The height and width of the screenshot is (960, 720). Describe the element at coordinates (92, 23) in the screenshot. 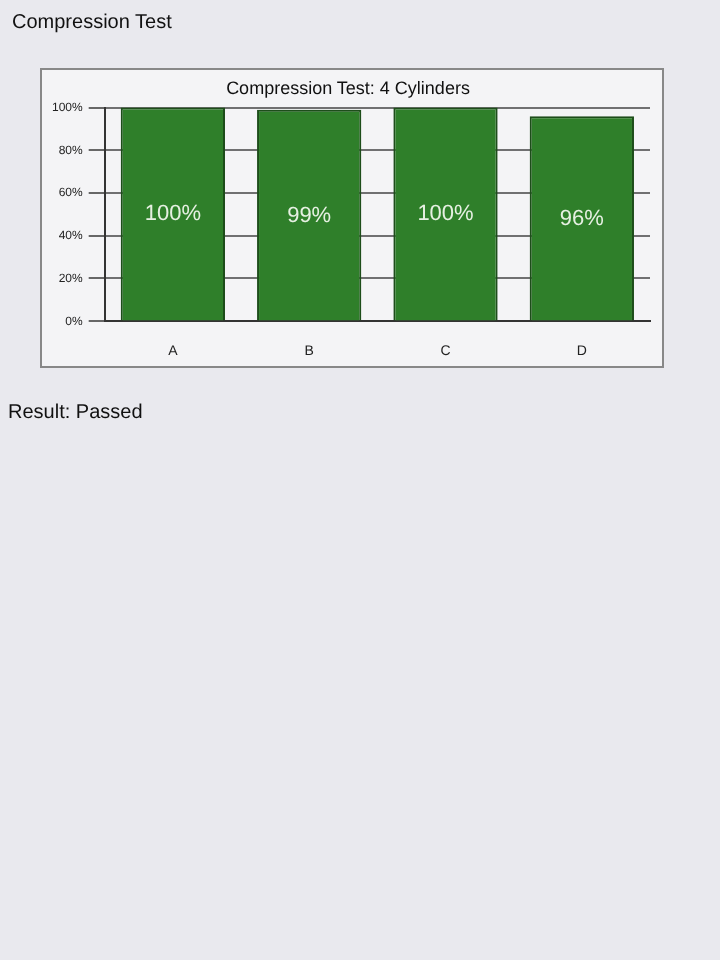

I see `text: Compression Test` at that location.